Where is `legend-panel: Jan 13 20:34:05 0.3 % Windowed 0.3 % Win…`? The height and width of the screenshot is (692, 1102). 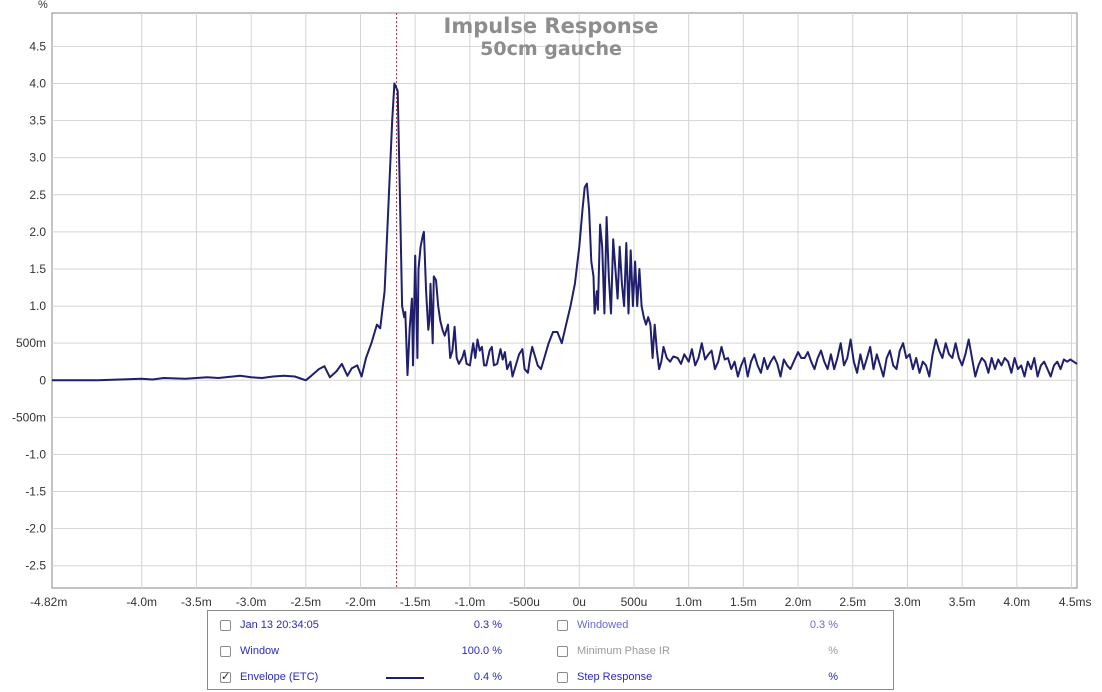 legend-panel: Jan 13 20:34:05 0.3 % Windowed 0.3 % Win… is located at coordinates (550, 650).